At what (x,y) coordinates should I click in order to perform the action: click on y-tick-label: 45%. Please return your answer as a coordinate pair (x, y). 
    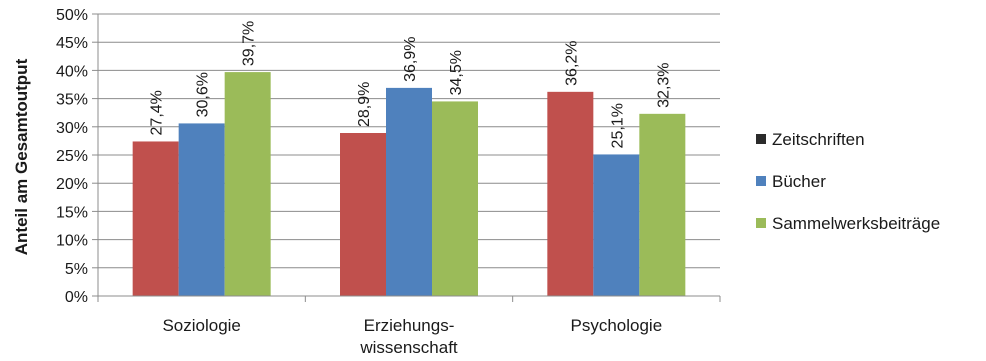
    Looking at the image, I should click on (72, 43).